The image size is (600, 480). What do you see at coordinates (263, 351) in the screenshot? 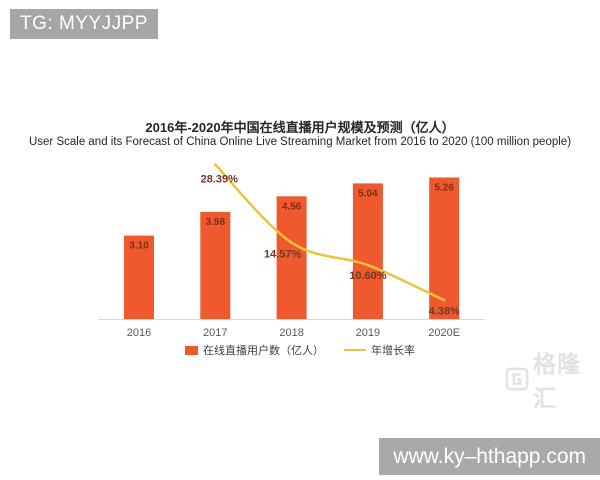
I see `legend-bar-label: 在线直播用户数（亿人）` at bounding box center [263, 351].